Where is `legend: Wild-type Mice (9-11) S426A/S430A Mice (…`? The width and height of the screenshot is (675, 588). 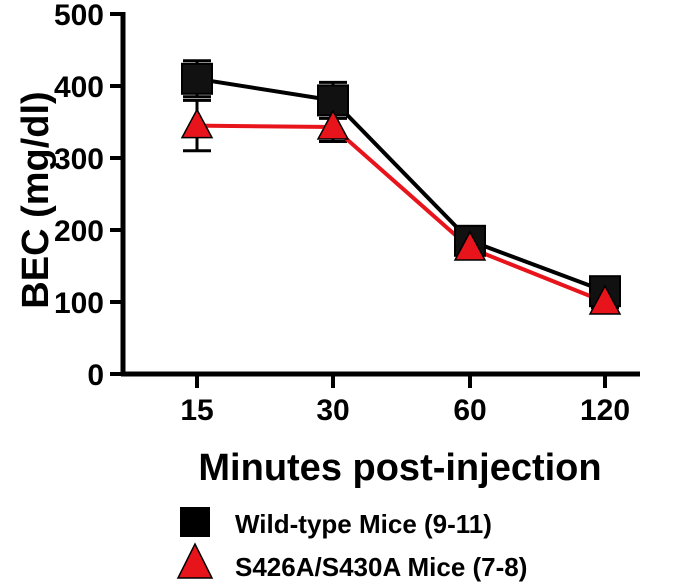
legend: Wild-type Mice (9-11) S426A/S430A Mice (… is located at coordinates (351, 544).